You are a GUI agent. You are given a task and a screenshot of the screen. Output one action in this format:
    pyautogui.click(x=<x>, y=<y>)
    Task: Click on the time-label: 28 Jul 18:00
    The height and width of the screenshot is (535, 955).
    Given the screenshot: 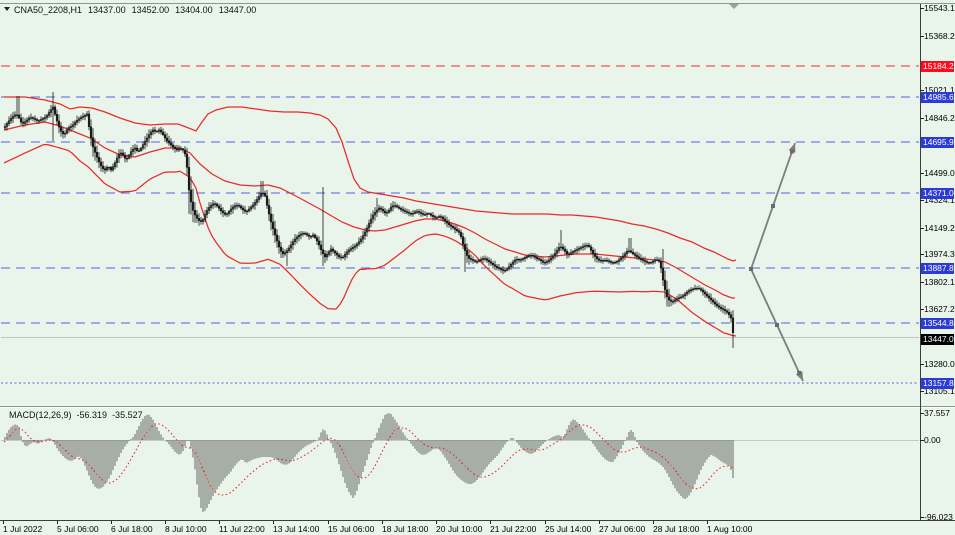 What is the action you would take?
    pyautogui.click(x=676, y=529)
    